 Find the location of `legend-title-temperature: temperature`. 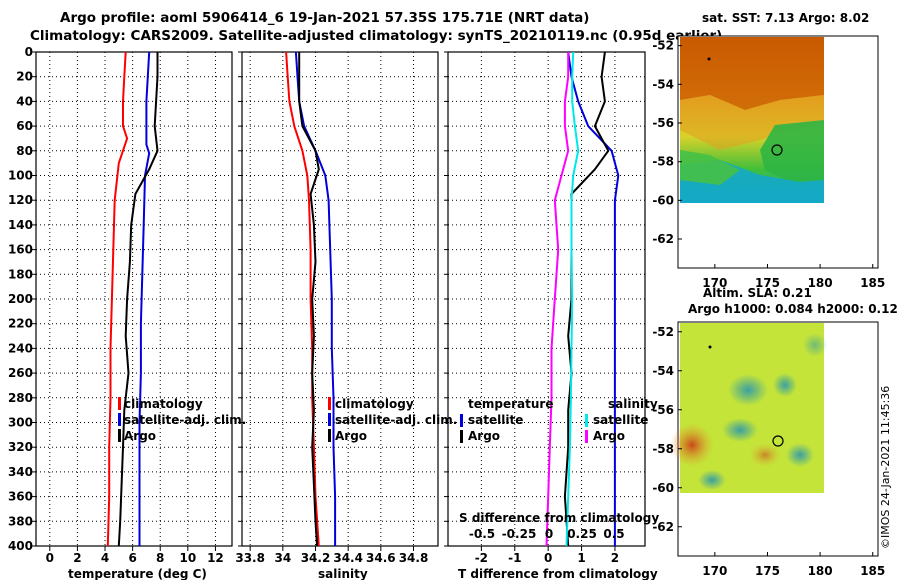

legend-title-temperature: temperature is located at coordinates (510, 404).